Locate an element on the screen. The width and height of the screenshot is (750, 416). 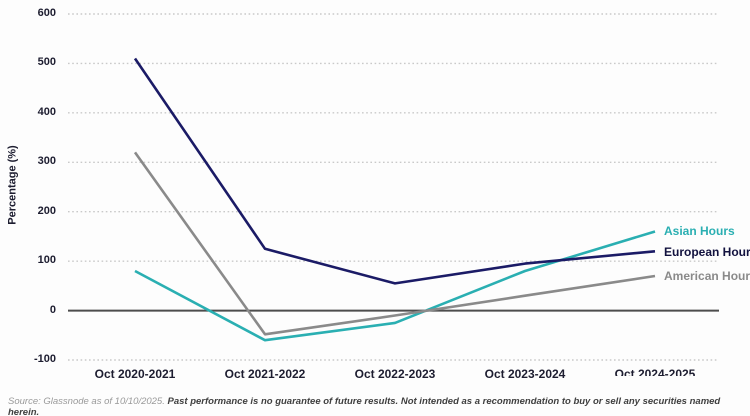
y-tick-500: 500 is located at coordinates (46, 62).